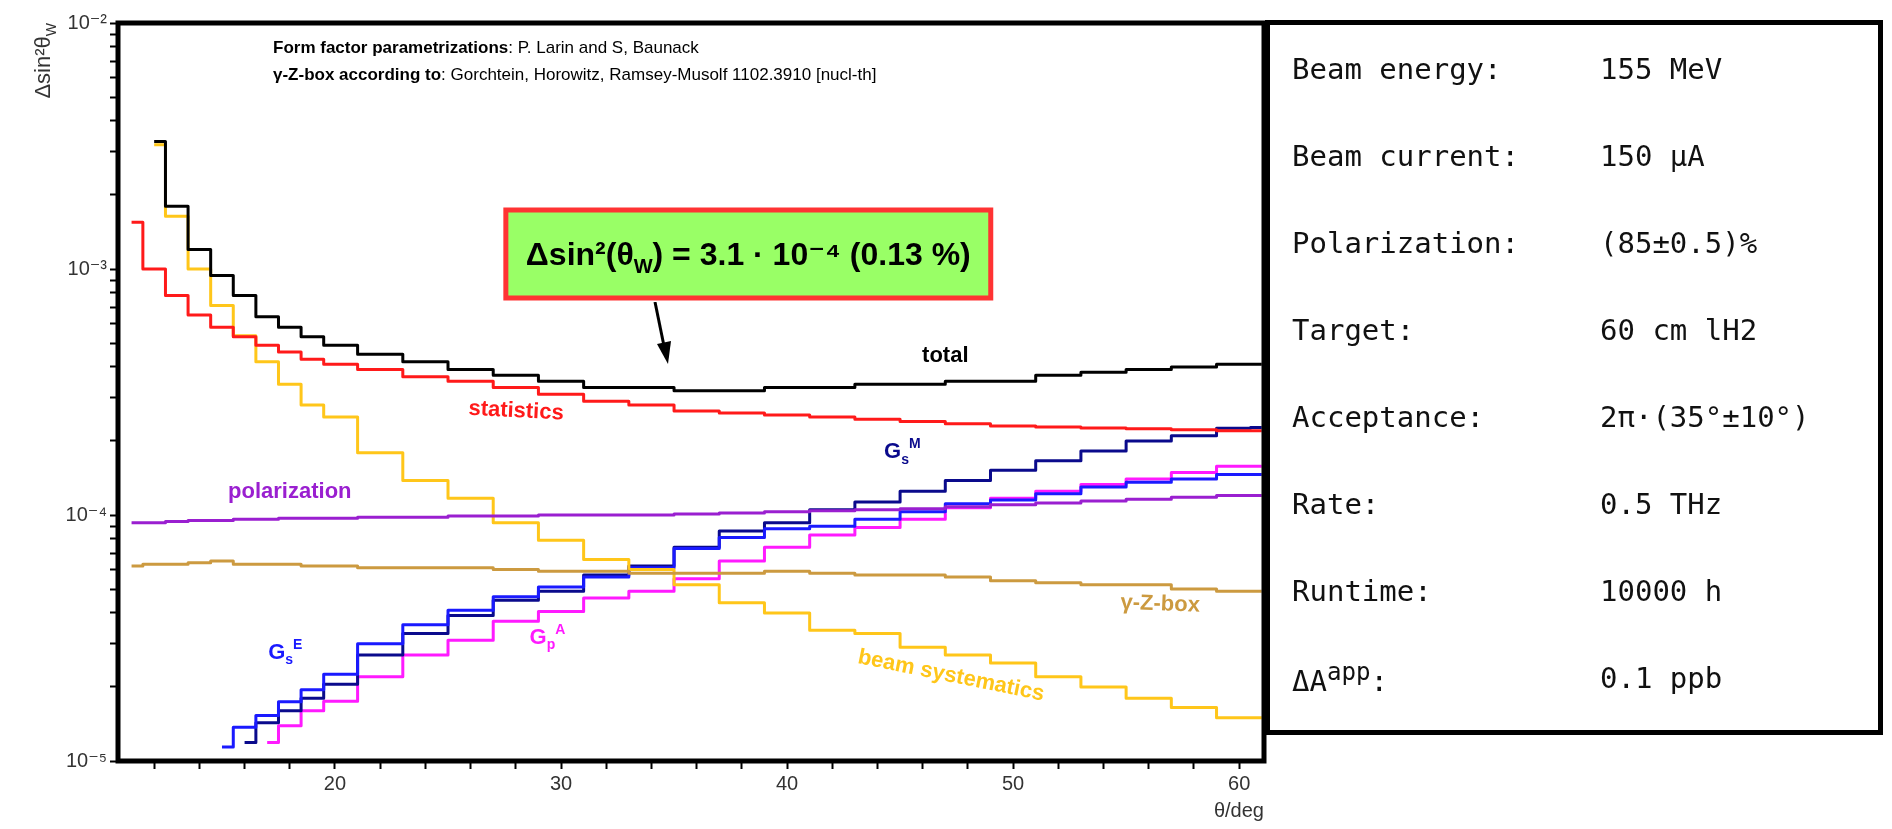 Image resolution: width=1892 pixels, height=829 pixels. Describe the element at coordinates (1013, 782) in the screenshot. I see `x-tick-label: 50` at that location.